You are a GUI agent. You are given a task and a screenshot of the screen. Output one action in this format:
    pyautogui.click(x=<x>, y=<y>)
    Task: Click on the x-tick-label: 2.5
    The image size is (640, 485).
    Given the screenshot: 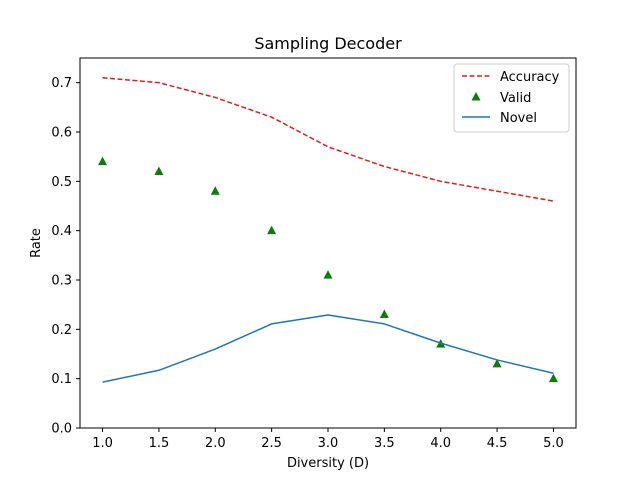 What is the action you would take?
    pyautogui.click(x=271, y=443)
    